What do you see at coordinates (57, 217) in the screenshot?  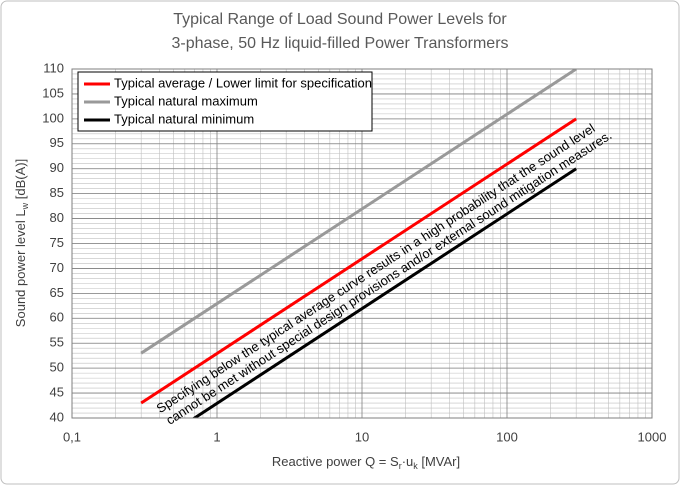 I see `y-tick-label: 80` at bounding box center [57, 217].